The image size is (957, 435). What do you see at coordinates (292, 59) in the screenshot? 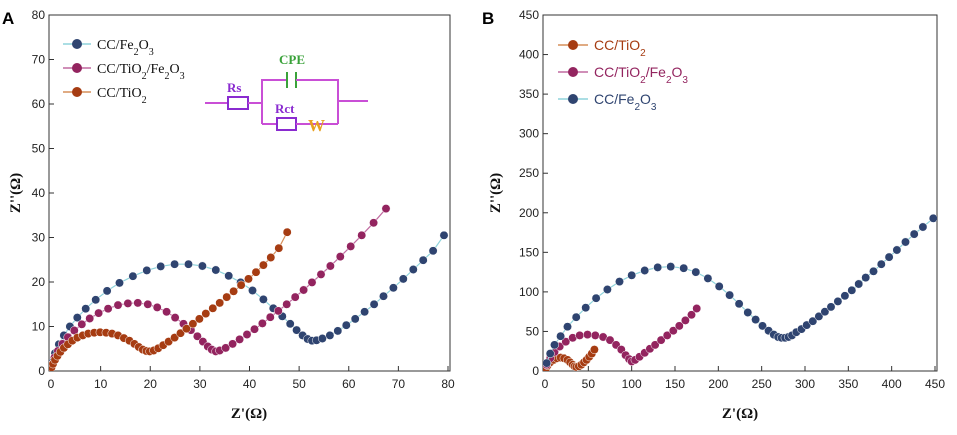
I see `circuit-label-cpe: CPE` at bounding box center [292, 59].